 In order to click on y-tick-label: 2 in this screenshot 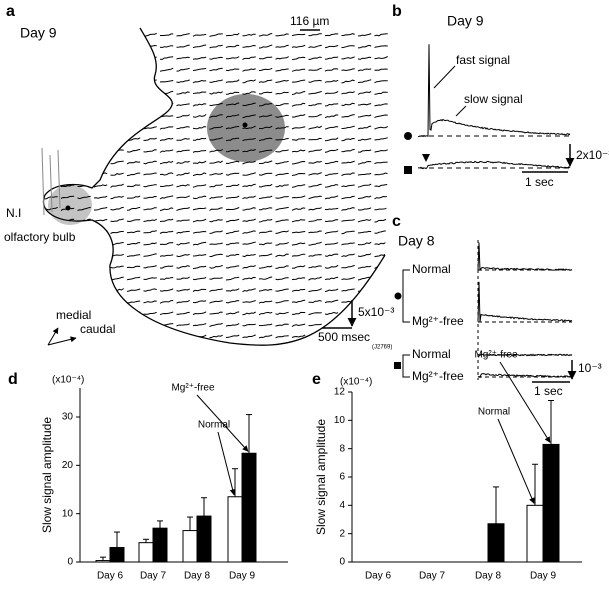, I will do `click(342, 533)`.